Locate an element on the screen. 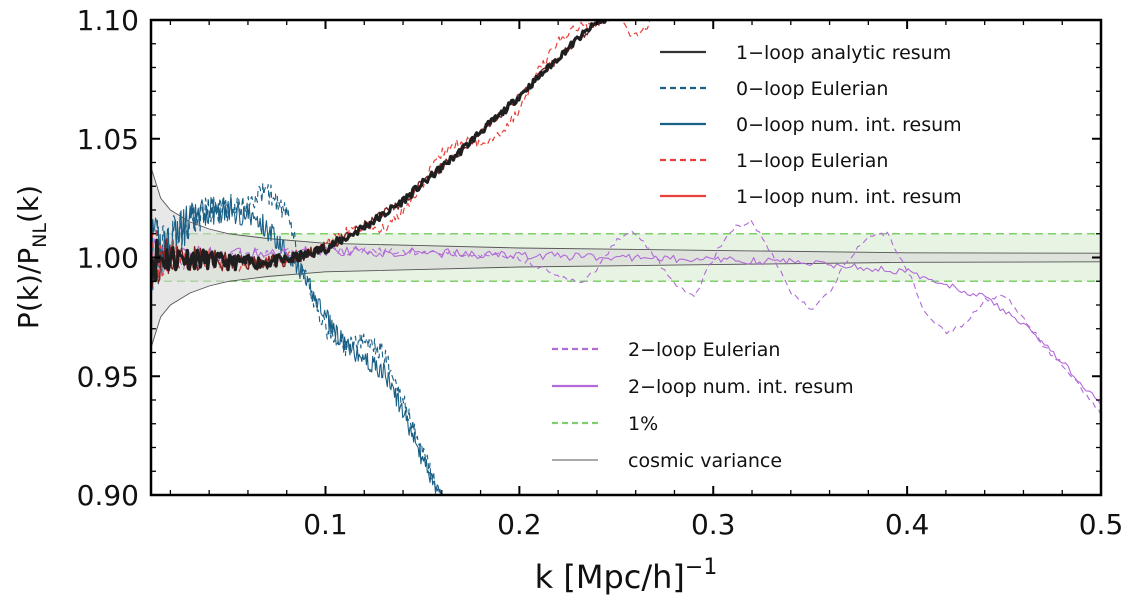  legend-label: 1−loop num. int. resum is located at coordinates (849, 197).